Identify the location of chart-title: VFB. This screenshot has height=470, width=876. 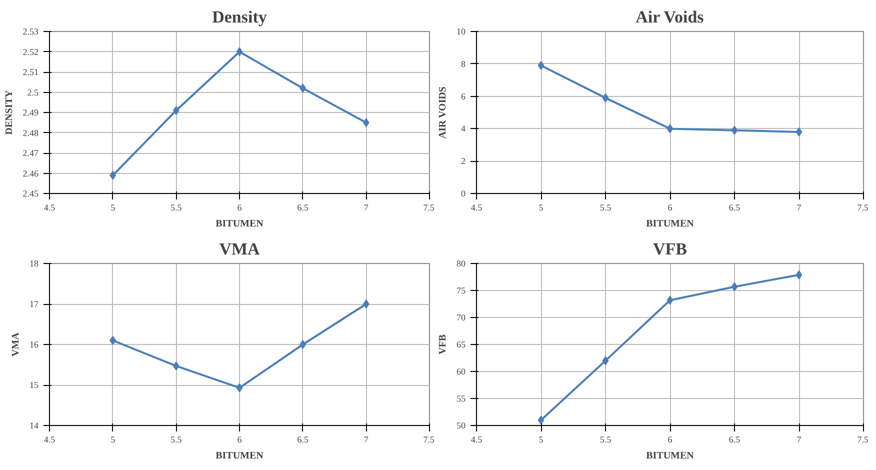
(670, 249).